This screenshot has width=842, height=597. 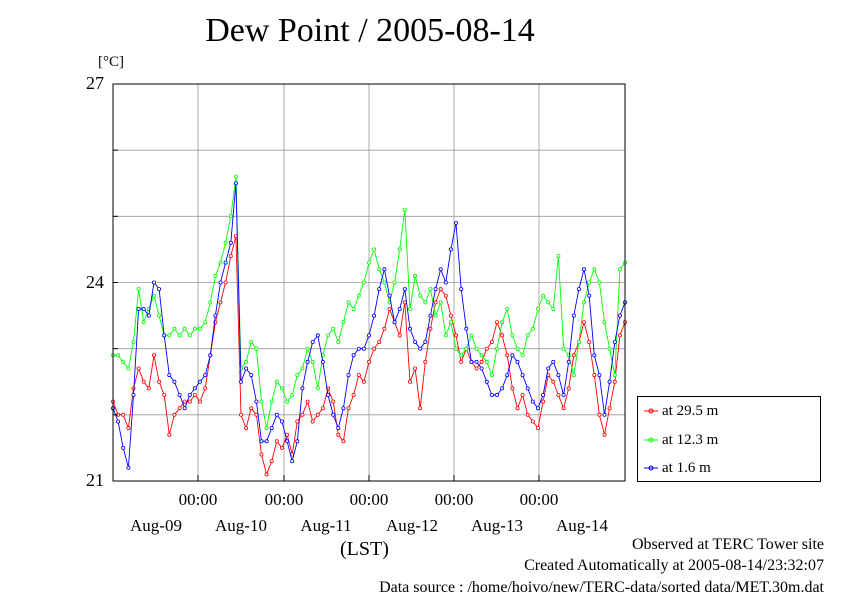 What do you see at coordinates (729, 439) in the screenshot?
I see `legend: at 29.5 m at 12.3 m at 1.6 m` at bounding box center [729, 439].